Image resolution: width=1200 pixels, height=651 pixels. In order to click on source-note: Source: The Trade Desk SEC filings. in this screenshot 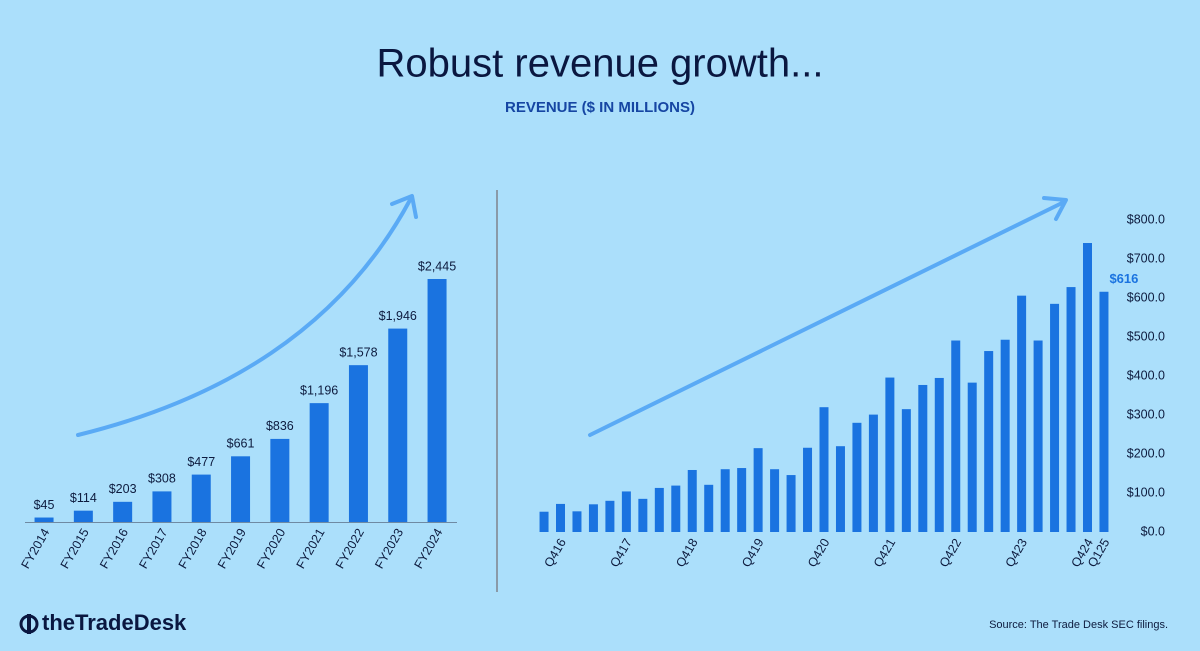, I will do `click(1078, 625)`.